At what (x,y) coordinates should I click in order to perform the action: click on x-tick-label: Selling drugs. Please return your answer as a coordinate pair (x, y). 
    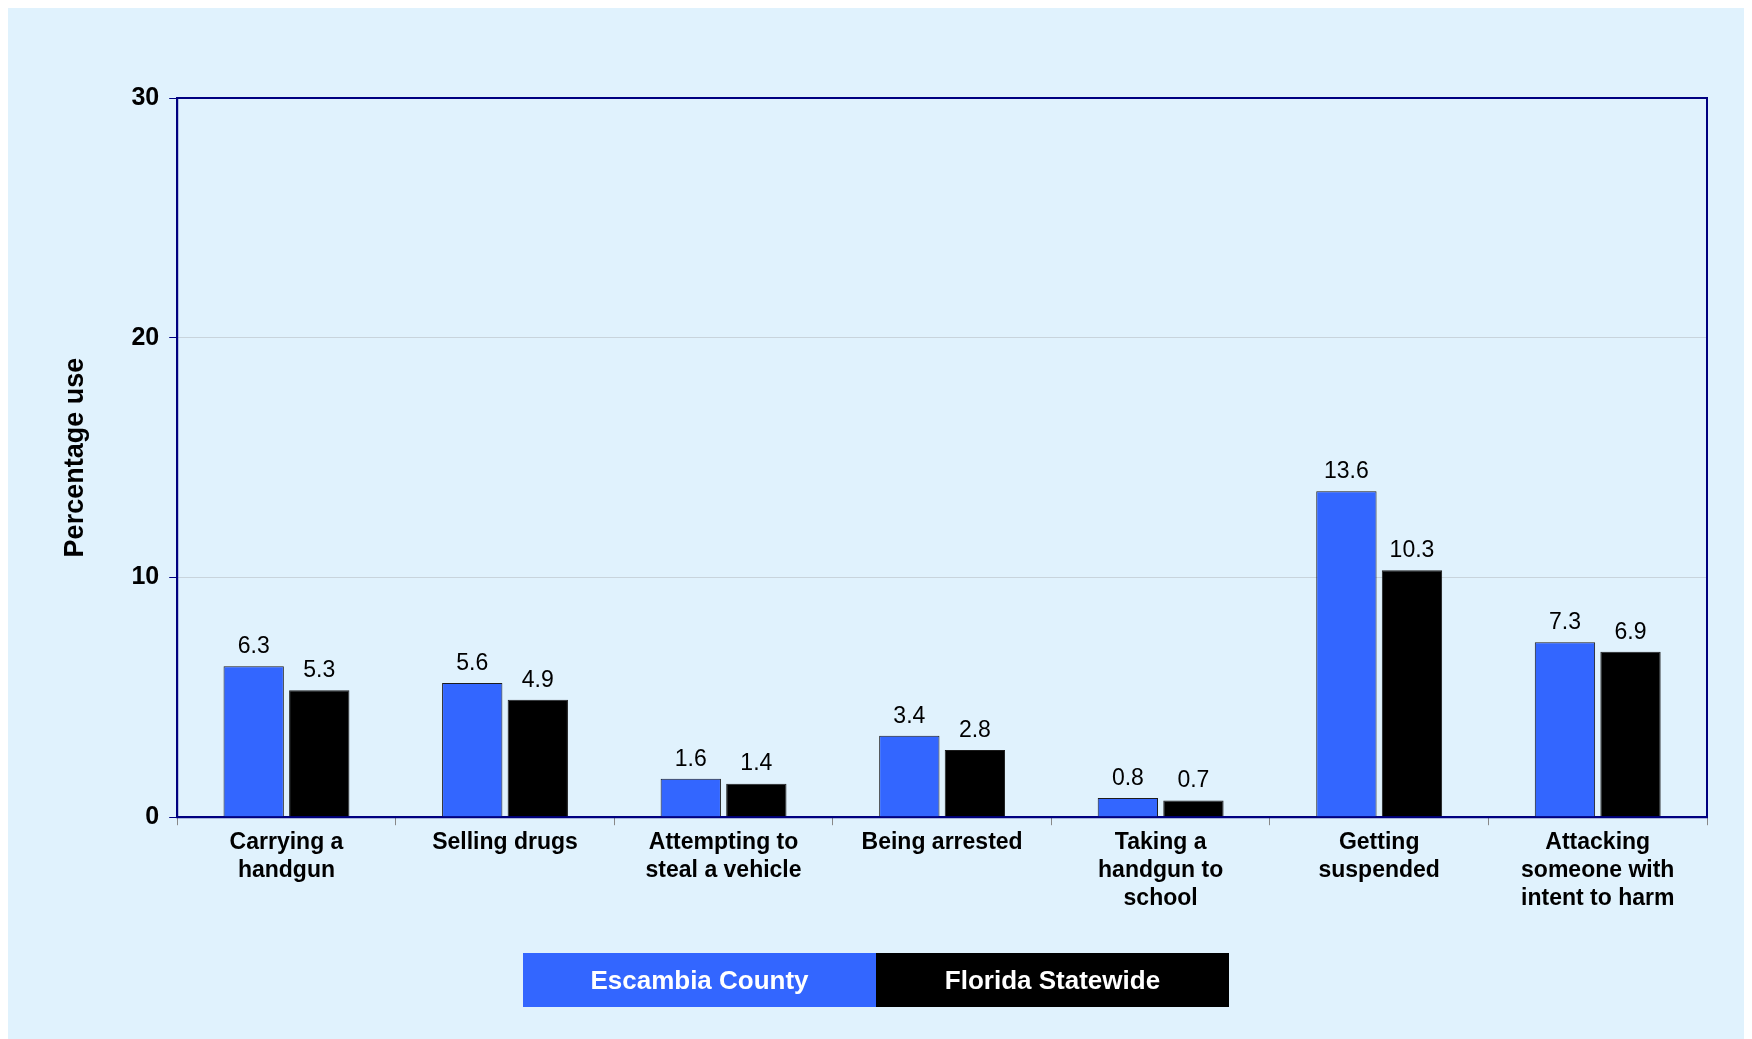
    Looking at the image, I should click on (505, 841).